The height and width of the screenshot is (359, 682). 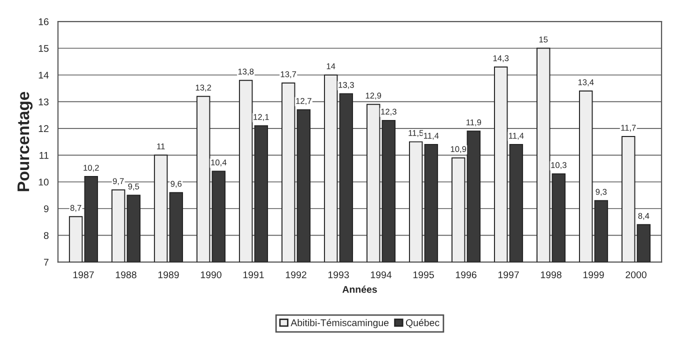 I want to click on data-label: 12,9, so click(x=374, y=96).